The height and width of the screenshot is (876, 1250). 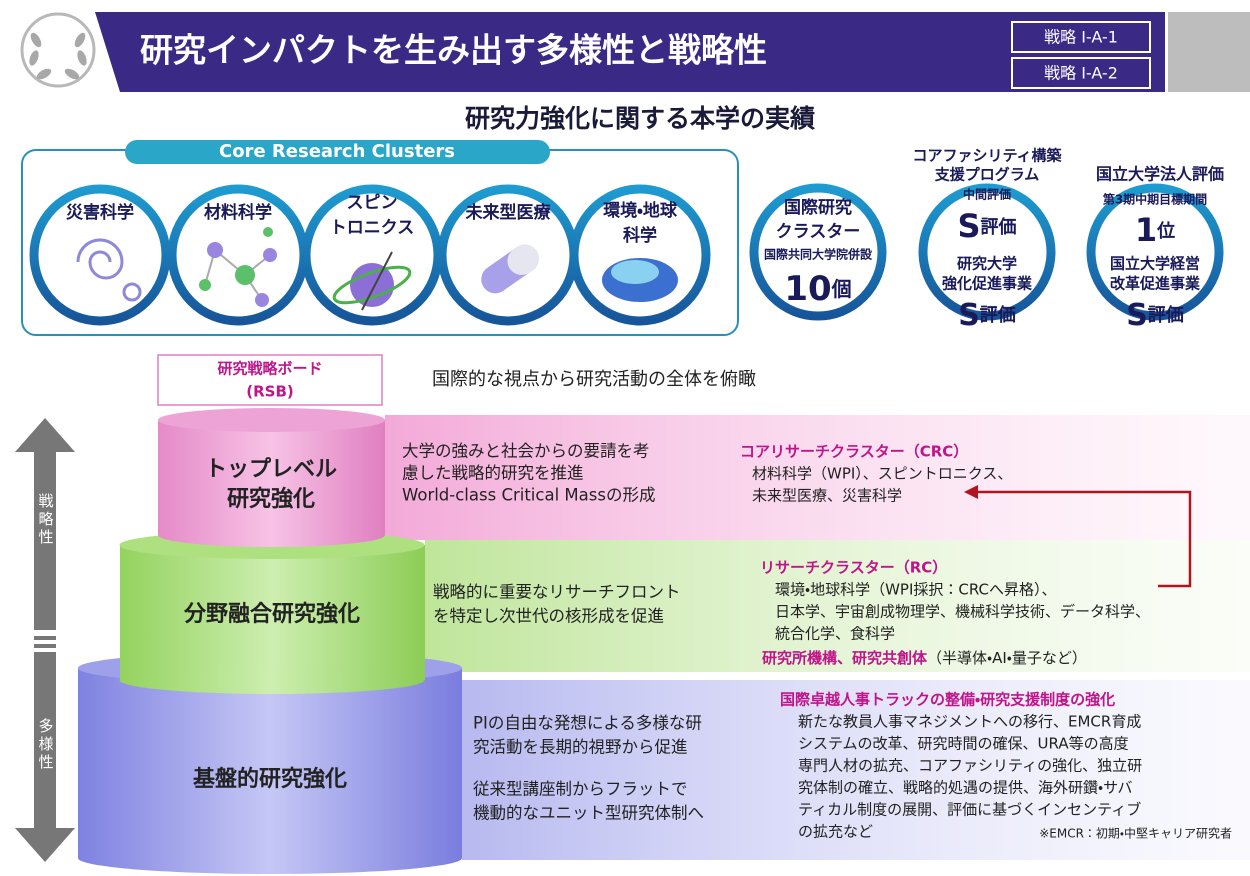 What do you see at coordinates (807, 289) in the screenshot?
I see `number: 10` at bounding box center [807, 289].